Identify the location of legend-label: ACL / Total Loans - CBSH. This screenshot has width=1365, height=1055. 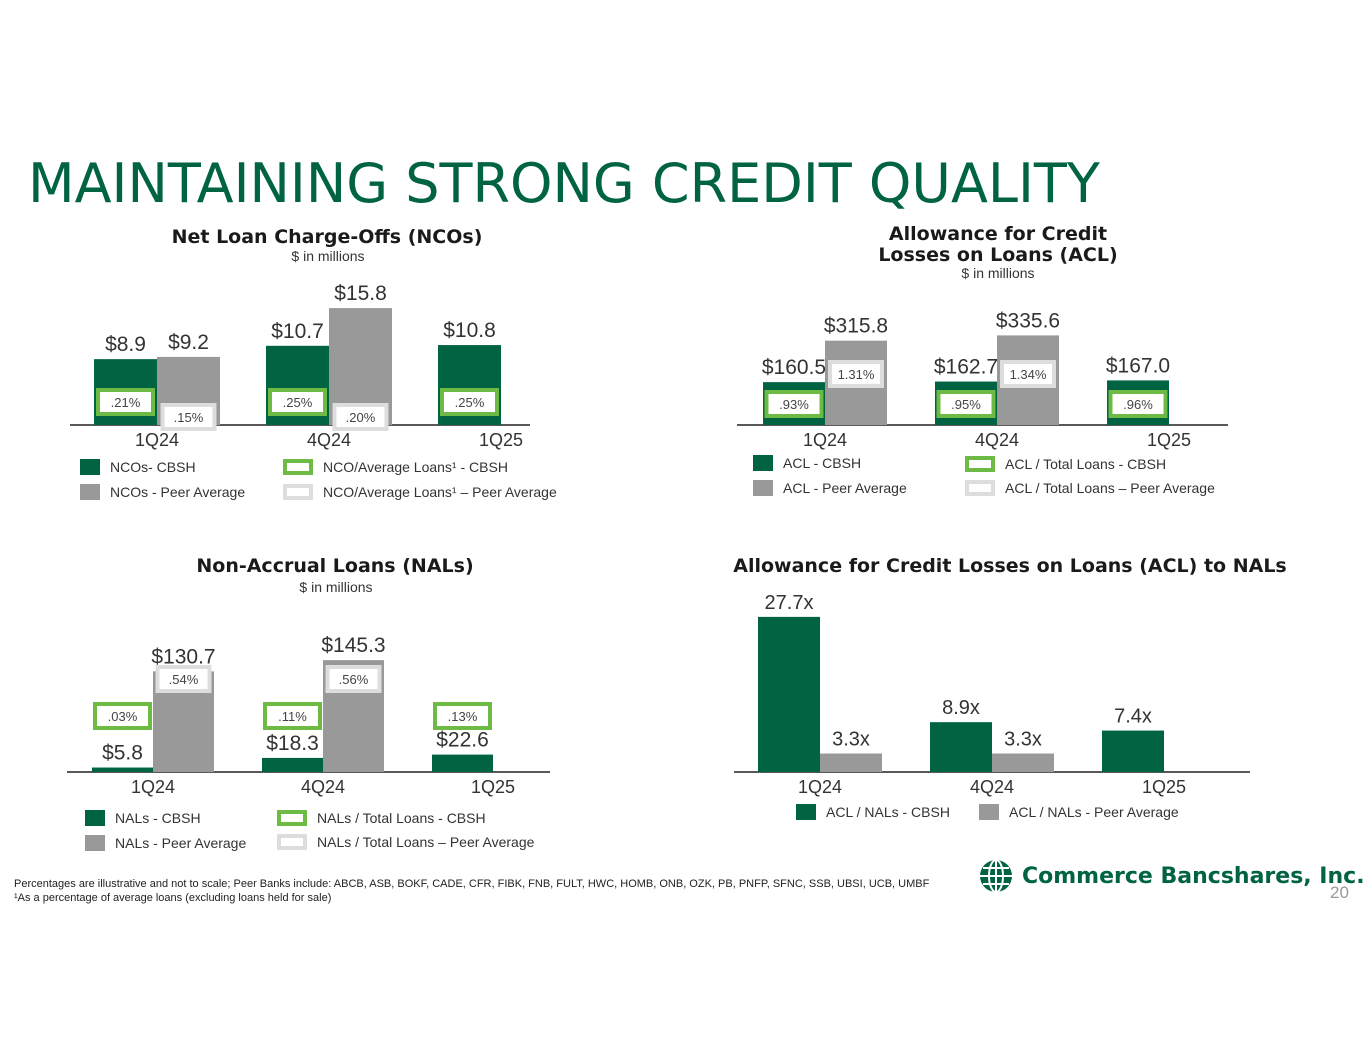
(1086, 464).